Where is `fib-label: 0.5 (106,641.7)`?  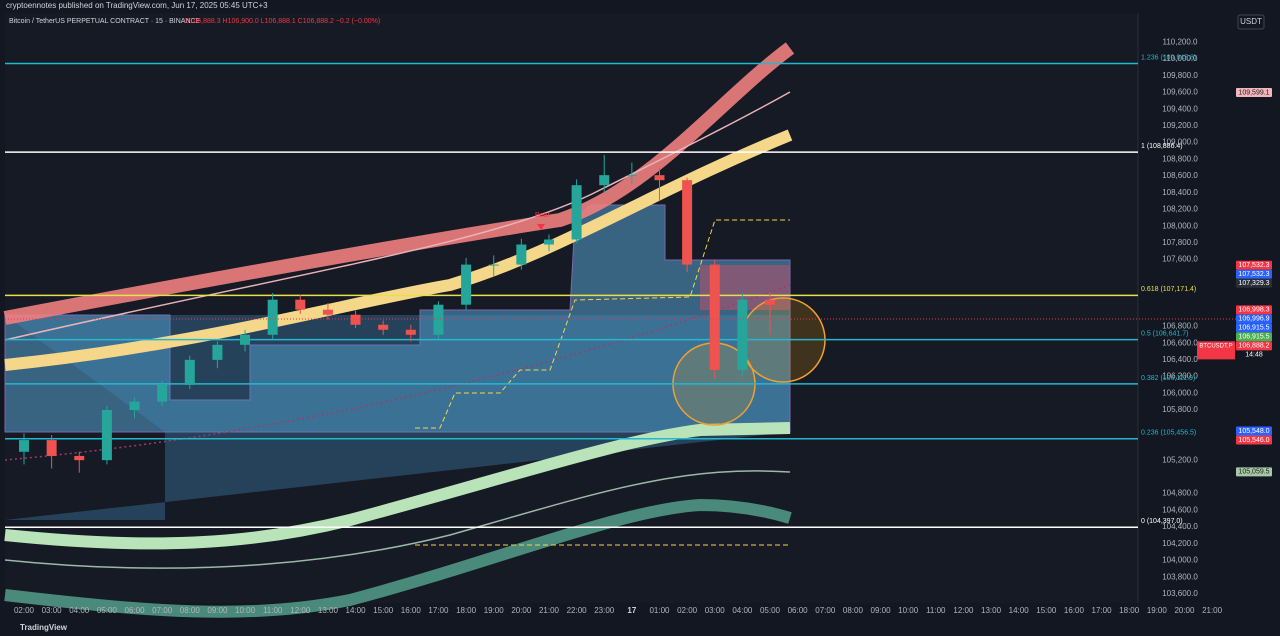
fib-label: 0.5 (106,641.7) is located at coordinates (1164, 334).